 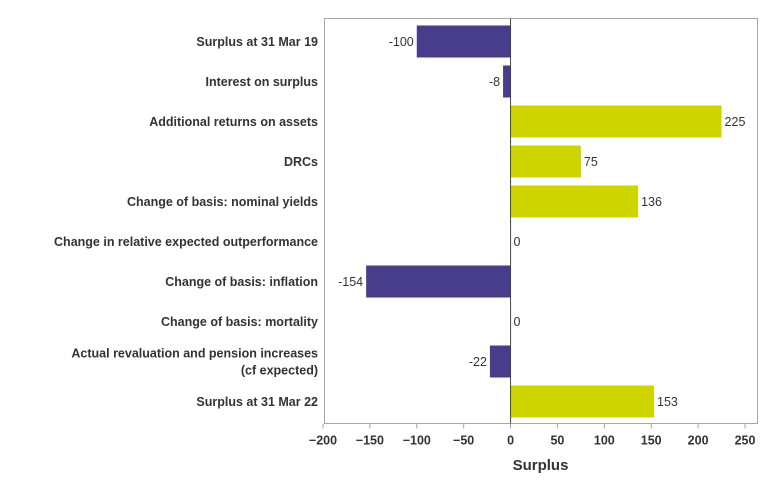 I want to click on x-tick-label-3: −50, so click(x=463, y=441).